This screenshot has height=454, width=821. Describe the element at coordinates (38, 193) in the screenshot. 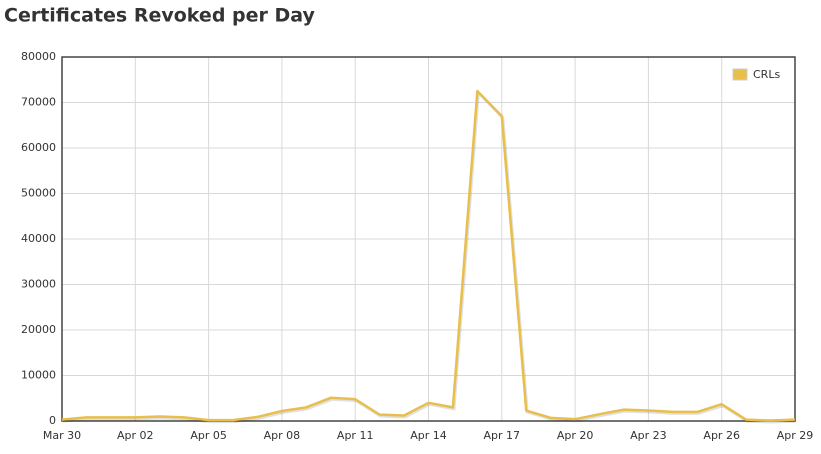

I see `y-tick-label: 50000` at that location.